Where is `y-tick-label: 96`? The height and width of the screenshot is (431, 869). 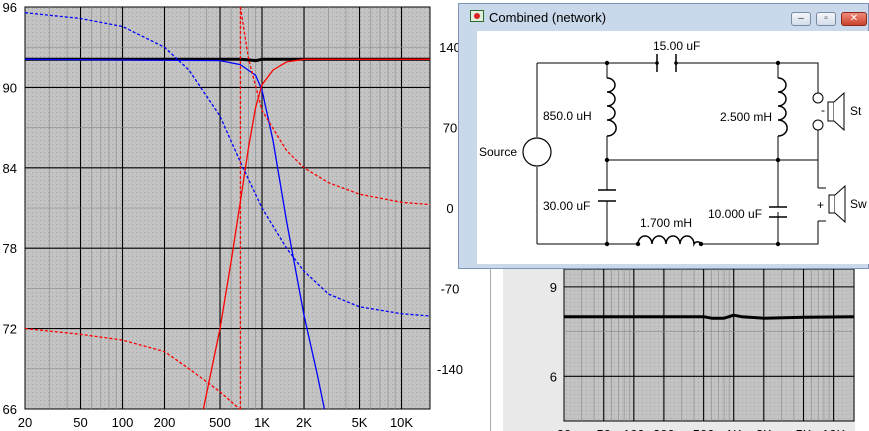
y-tick-label: 96 is located at coordinates (10, 7).